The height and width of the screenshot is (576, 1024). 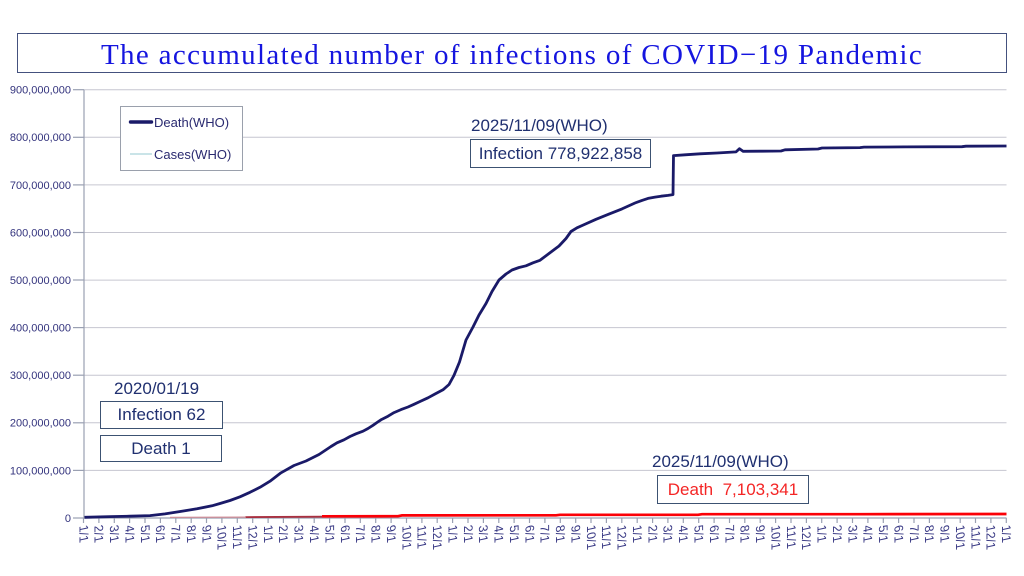 I want to click on svg-text: 200,000,000, so click(x=40, y=424).